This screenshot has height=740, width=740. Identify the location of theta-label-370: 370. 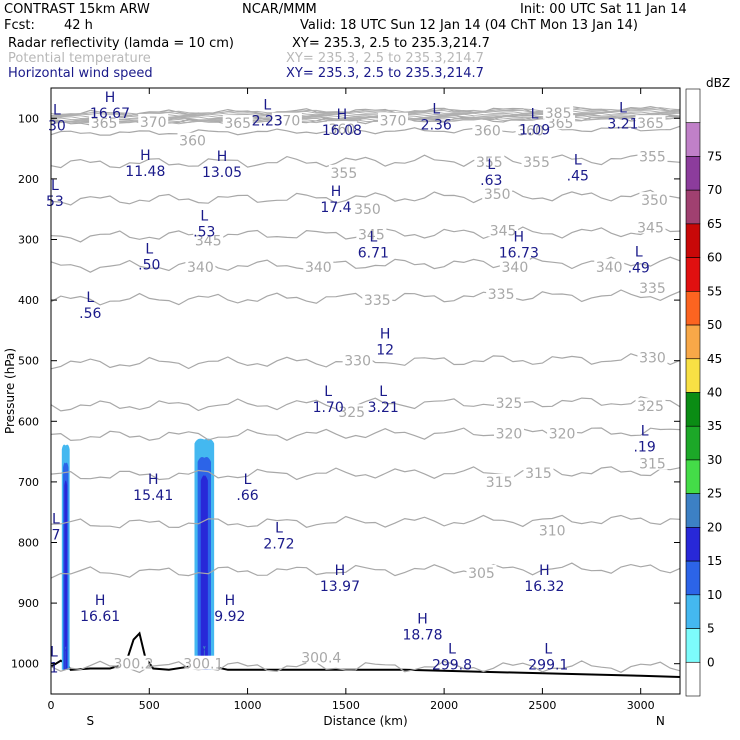
(153, 123).